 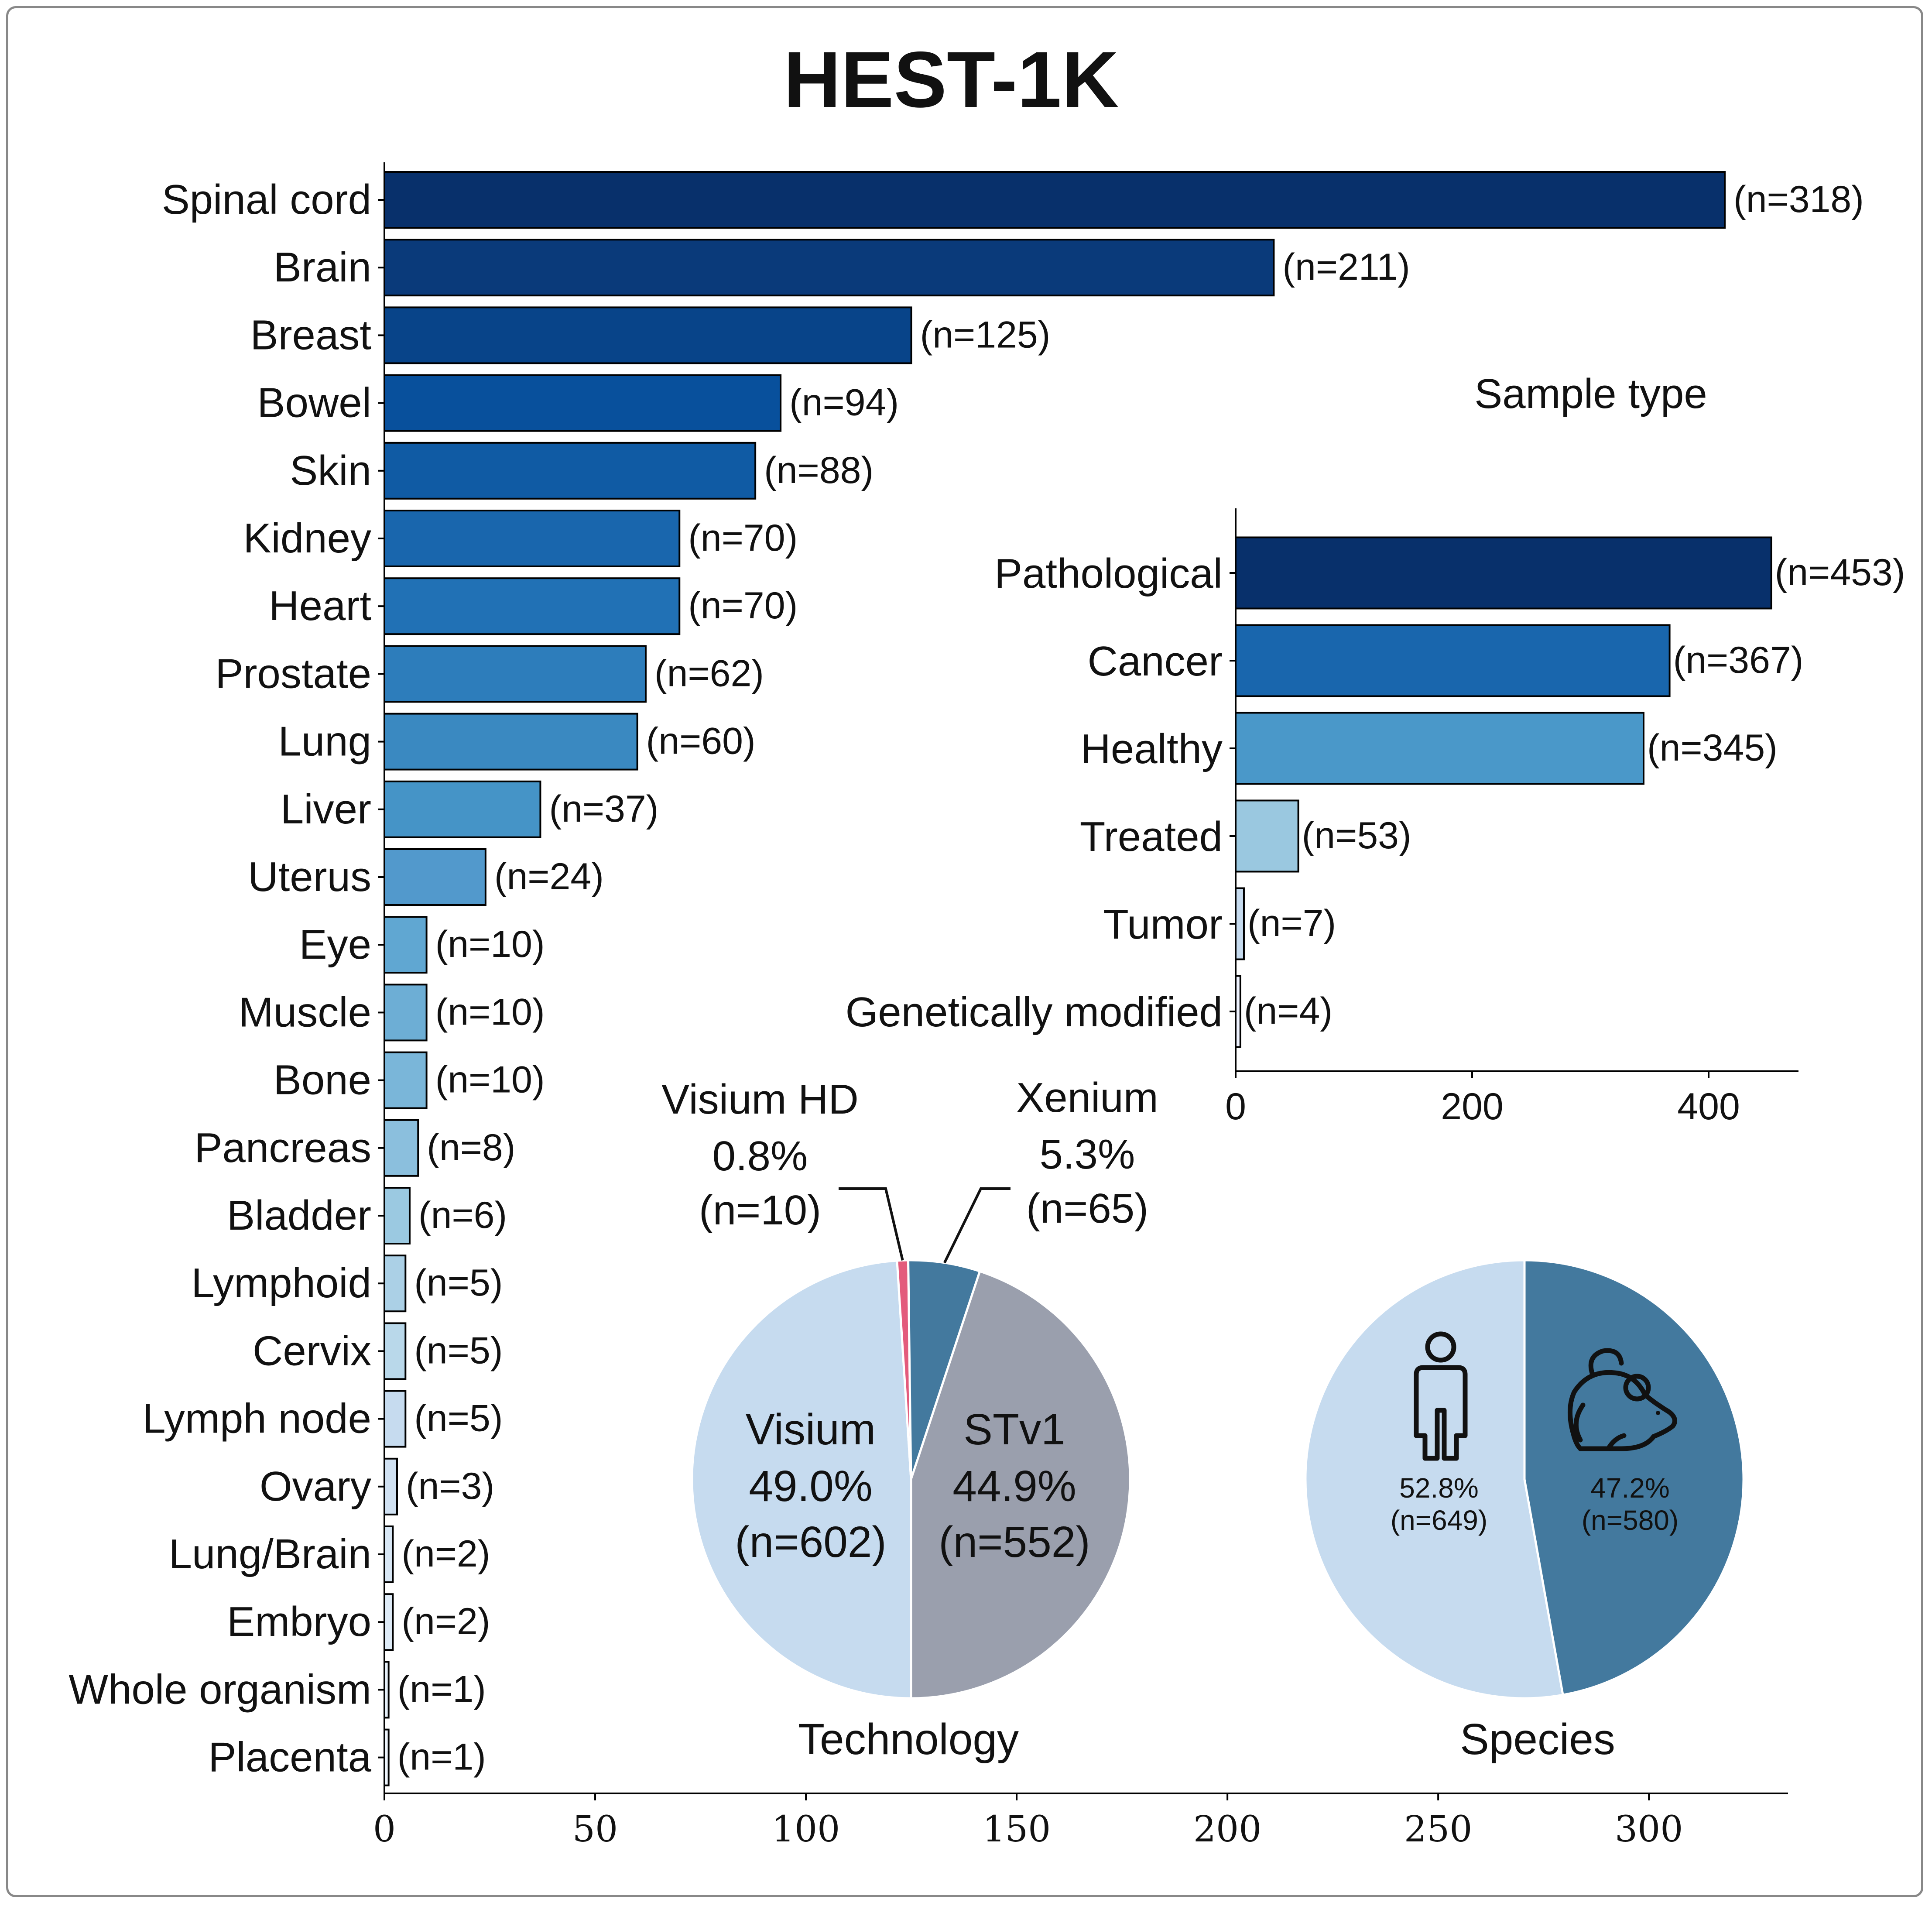 What do you see at coordinates (1438, 1488) in the screenshot?
I see `pie-slice-percent: 52.8%` at bounding box center [1438, 1488].